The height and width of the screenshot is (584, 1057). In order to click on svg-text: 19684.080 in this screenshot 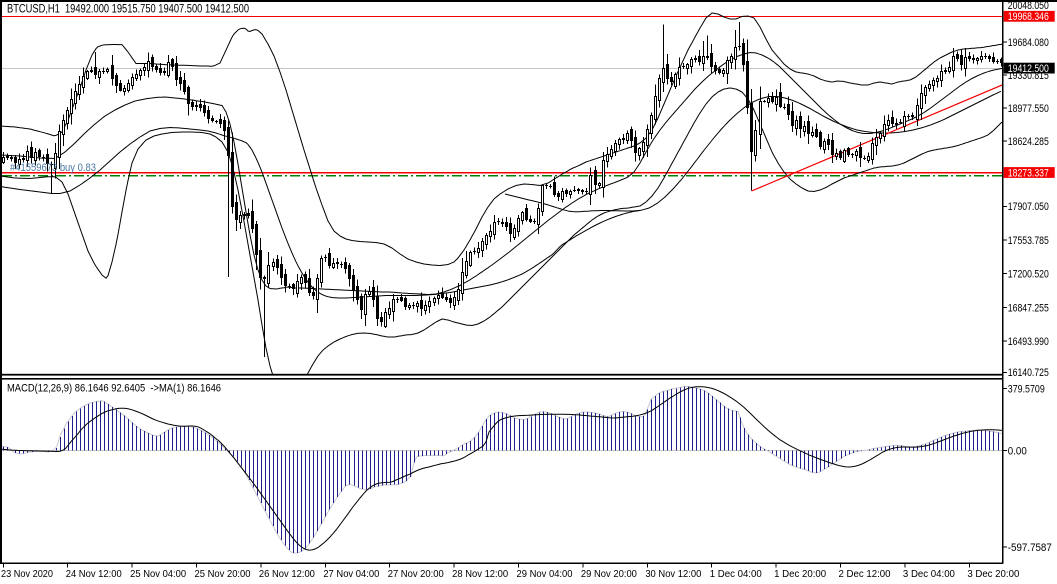, I will do `click(1028, 43)`.